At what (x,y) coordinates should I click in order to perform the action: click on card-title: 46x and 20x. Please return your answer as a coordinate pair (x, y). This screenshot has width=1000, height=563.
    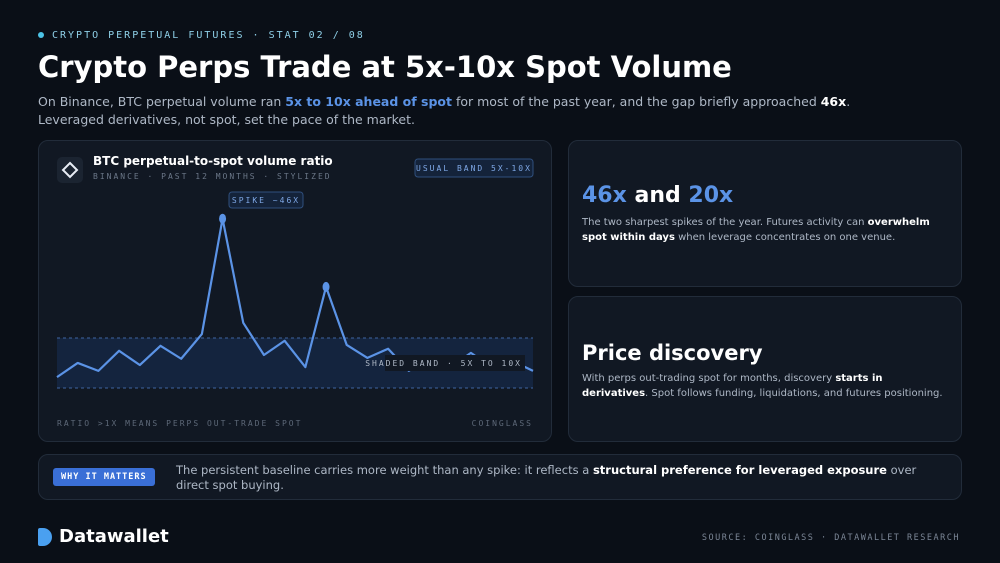
    Looking at the image, I should click on (657, 195).